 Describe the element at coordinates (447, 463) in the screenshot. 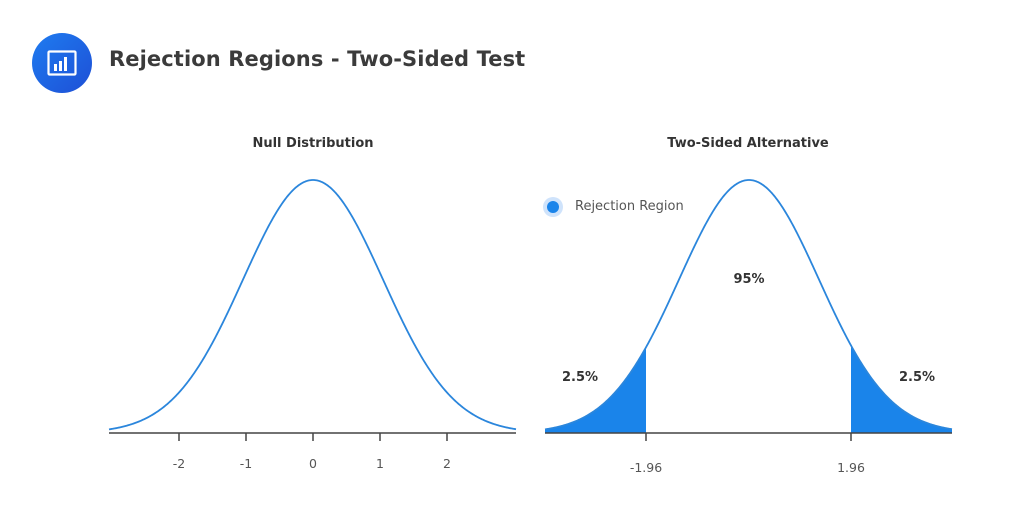

I see `null-tick-label: 2` at that location.